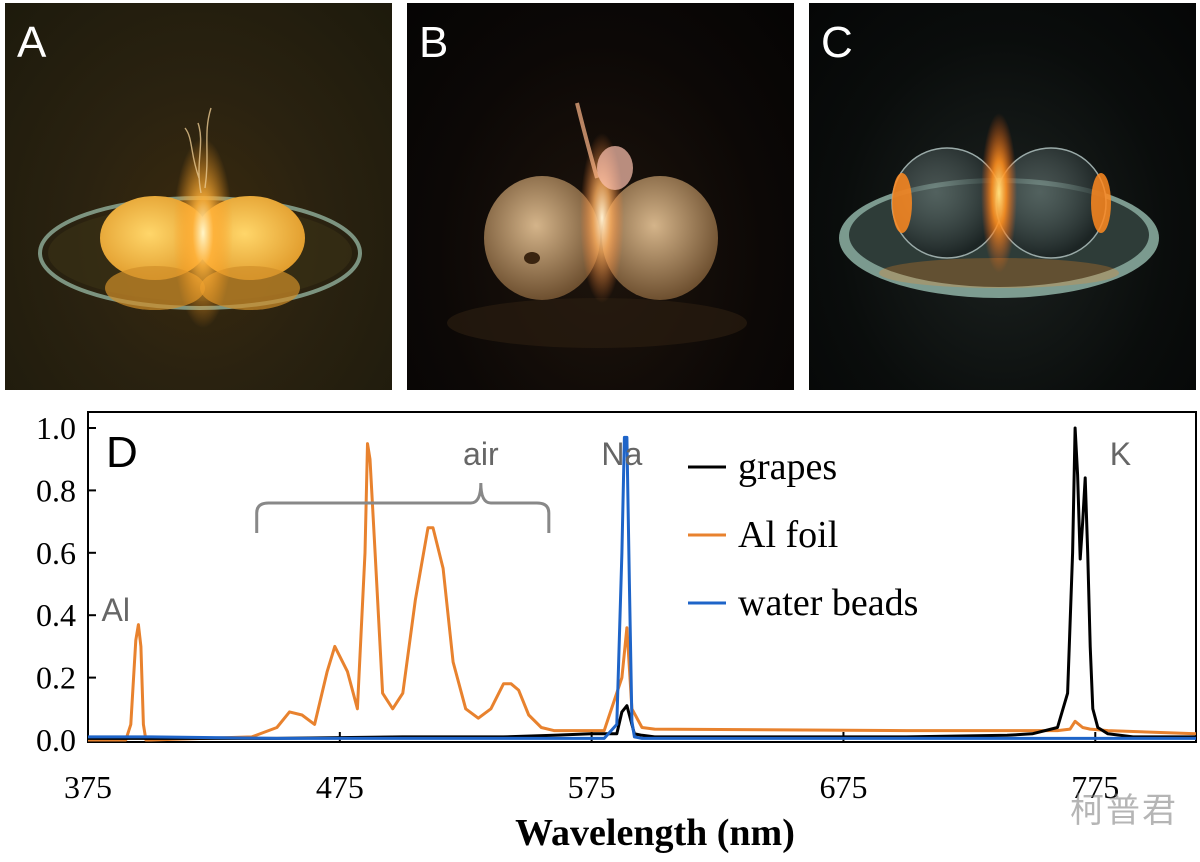 The image size is (1200, 862). I want to click on air-bracket, so click(403, 507).